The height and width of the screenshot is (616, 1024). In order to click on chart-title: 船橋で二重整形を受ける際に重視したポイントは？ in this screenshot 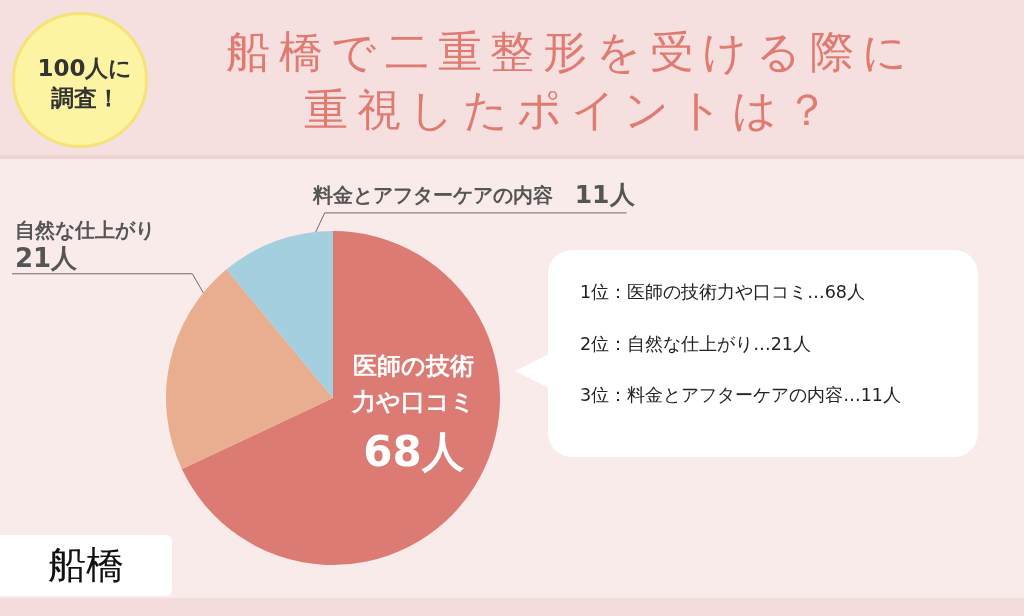, I will do `click(571, 81)`.